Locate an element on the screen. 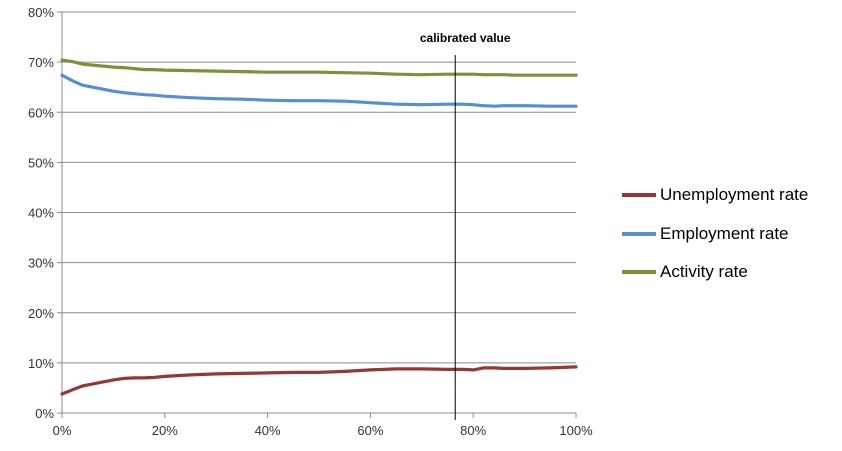  legend-item: Unemployment rate is located at coordinates (715, 195).